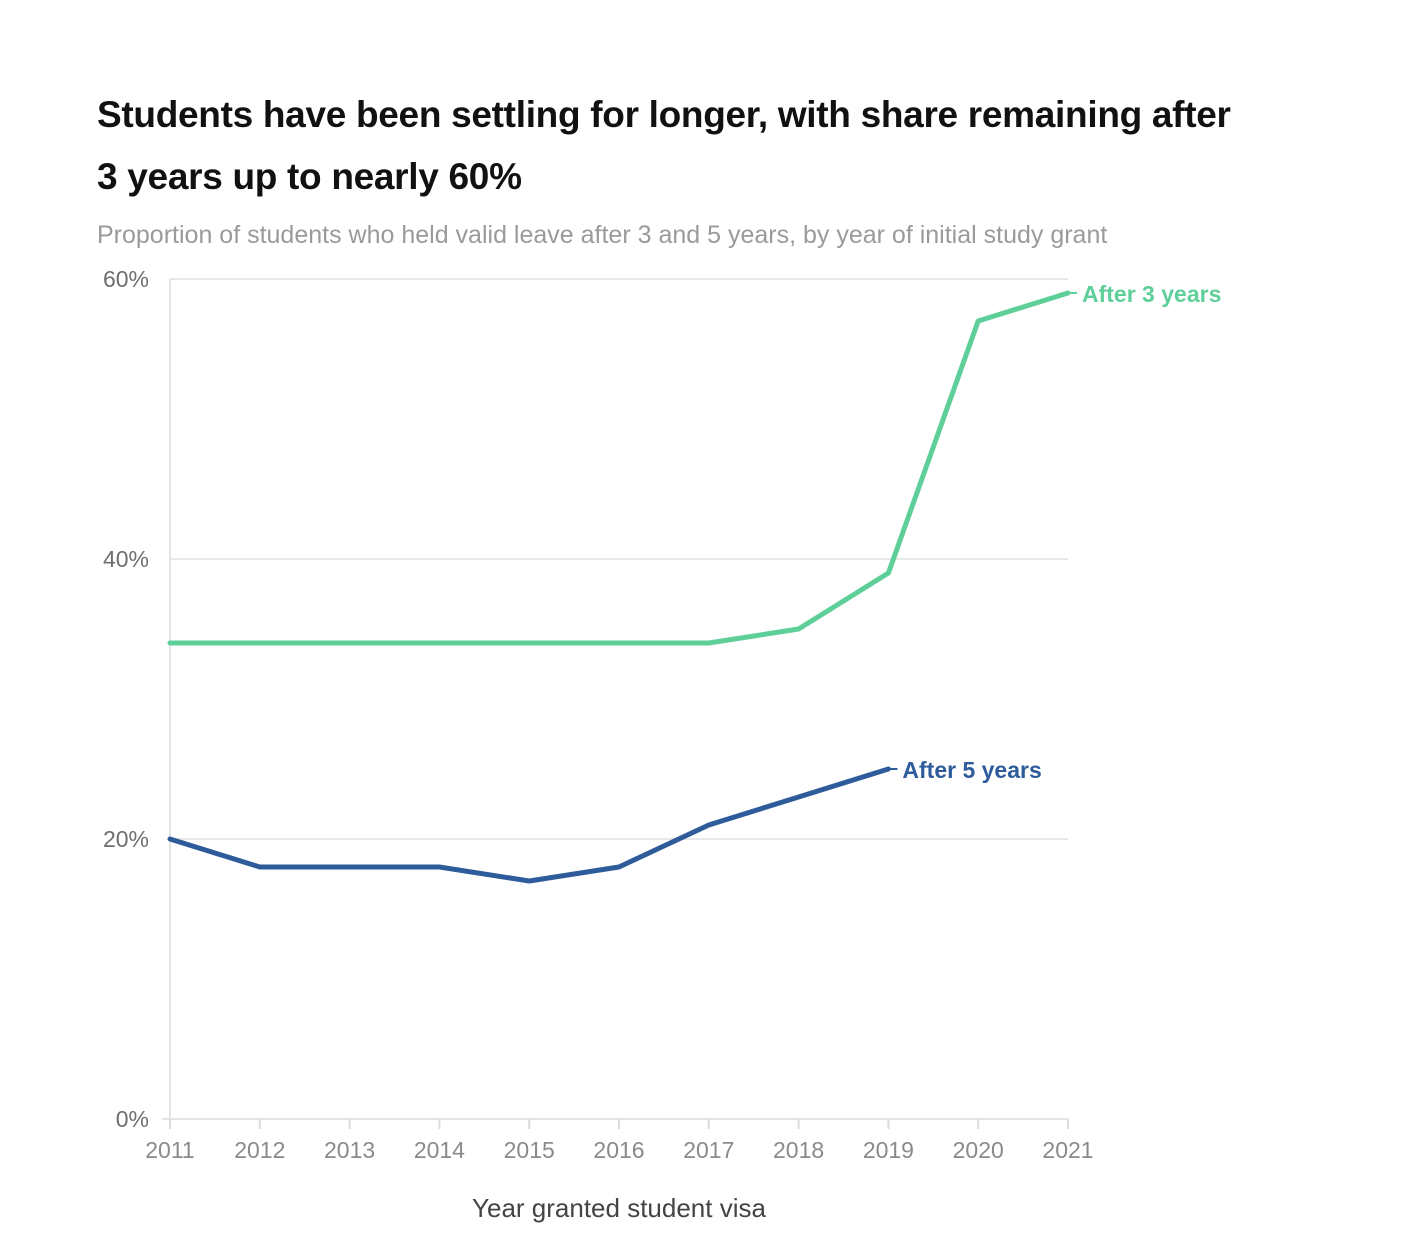  I want to click on y-tick-label: 40%, so click(126, 559).